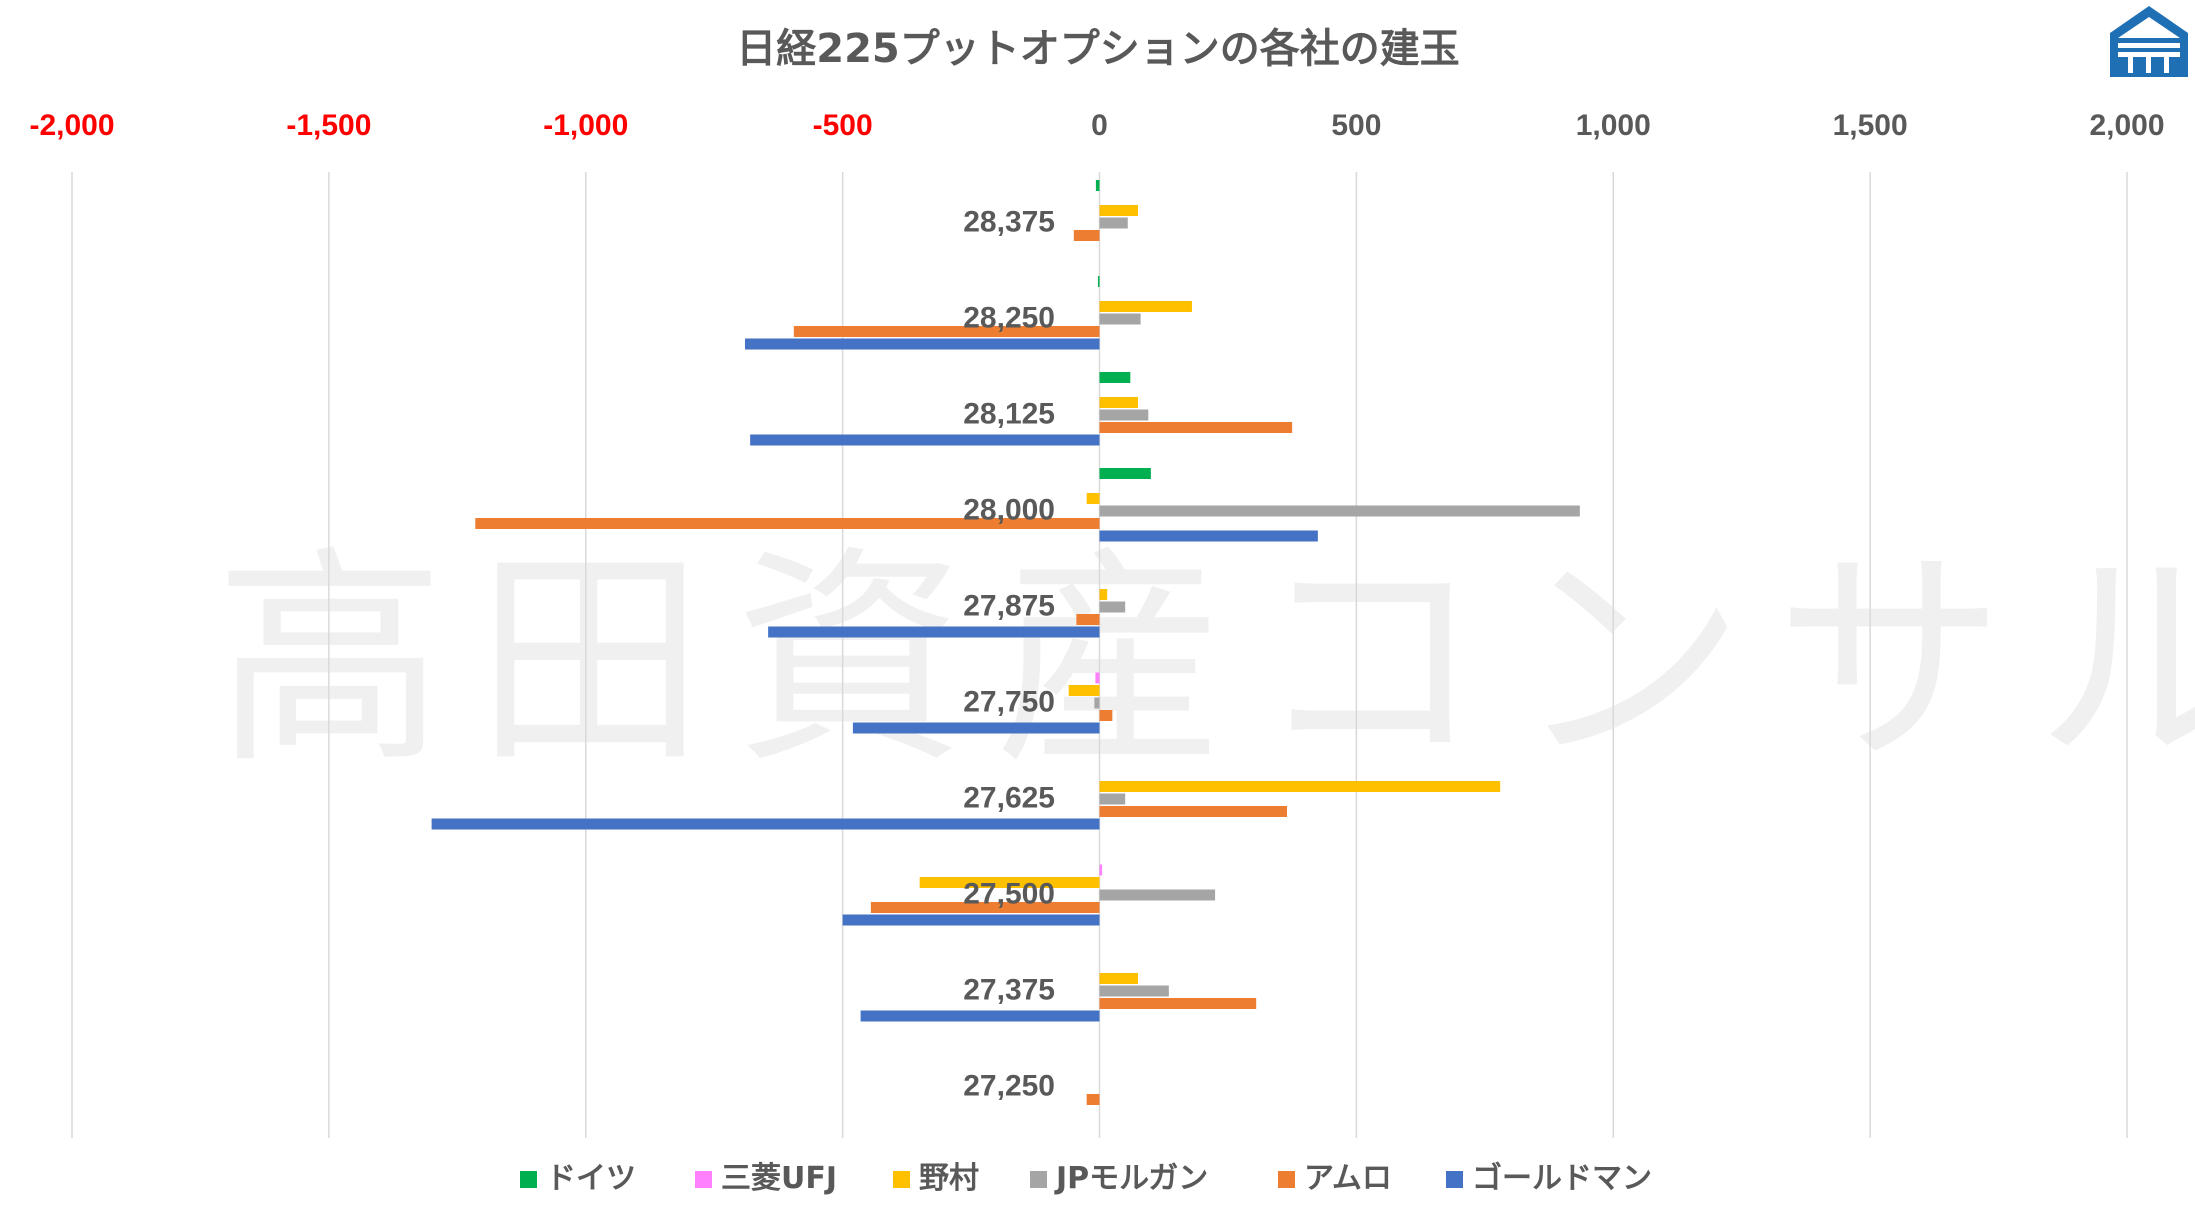 The height and width of the screenshot is (1231, 2195). I want to click on category-label: 27,500, so click(1009, 894).